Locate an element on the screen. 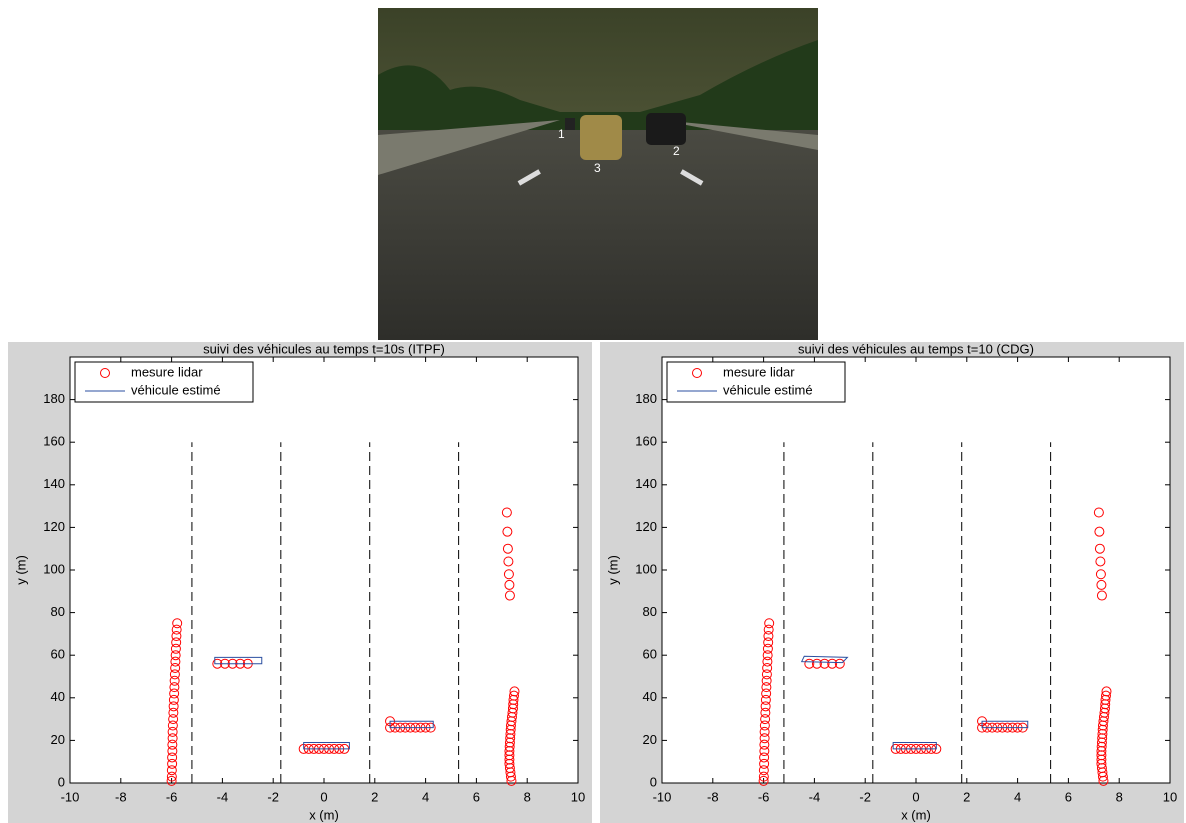  legend-label: mesure lidar is located at coordinates (167, 371).